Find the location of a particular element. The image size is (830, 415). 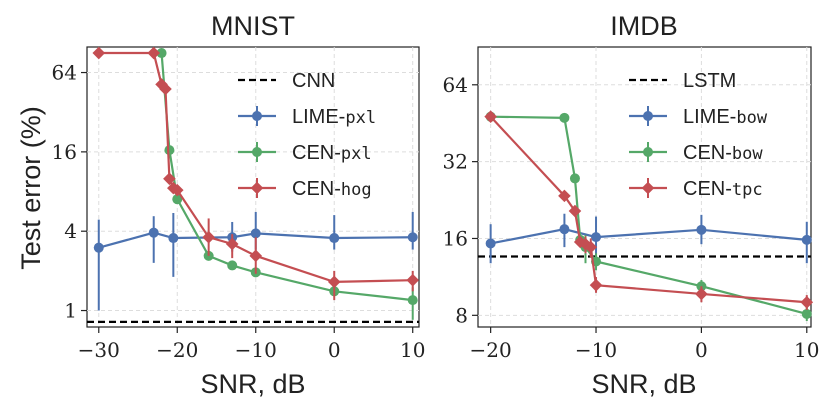

y-tick-label: 1 is located at coordinates (70, 311).